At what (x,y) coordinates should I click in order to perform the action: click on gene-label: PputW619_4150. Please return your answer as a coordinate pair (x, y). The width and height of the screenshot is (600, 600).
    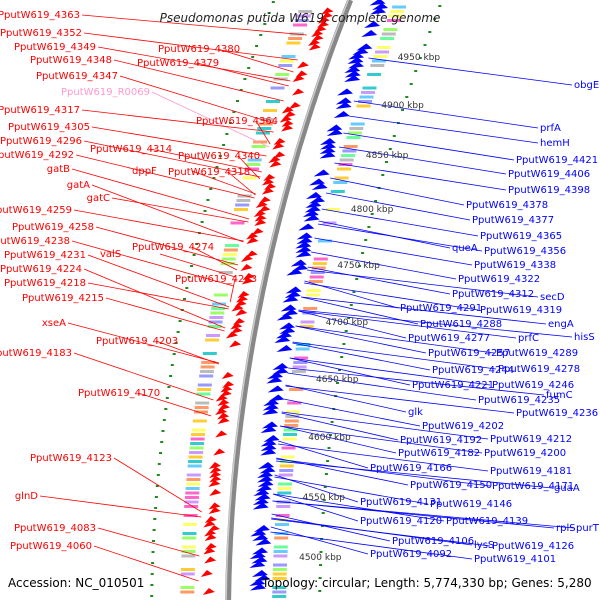
    Looking at the image, I should click on (451, 485).